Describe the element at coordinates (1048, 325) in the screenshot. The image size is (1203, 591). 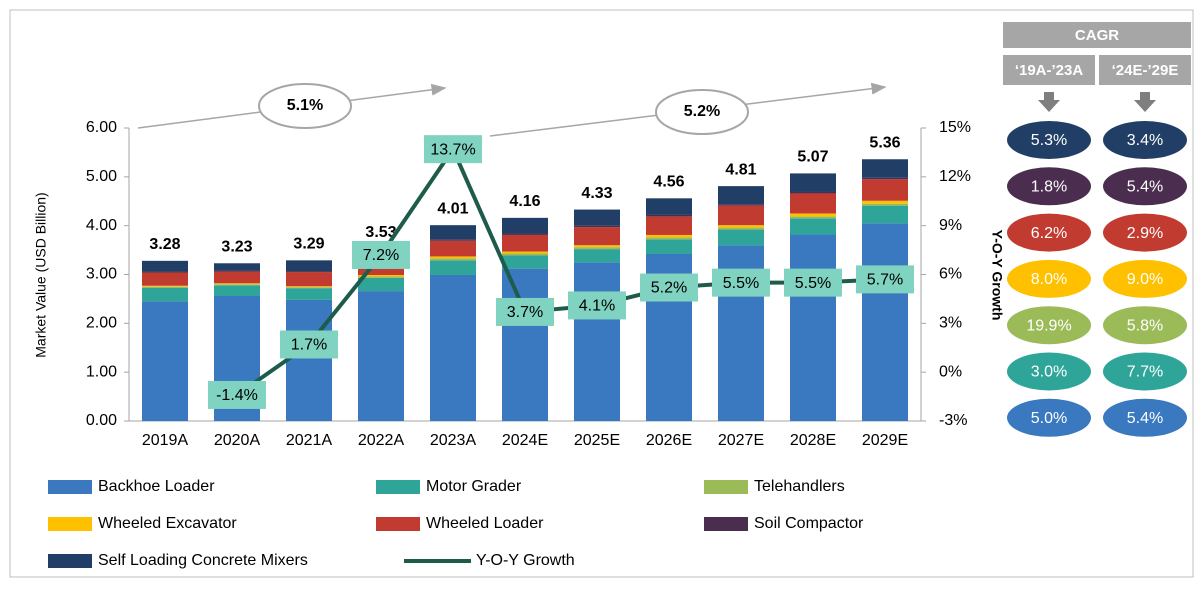
I see `cagr-value: 19.9%` at that location.